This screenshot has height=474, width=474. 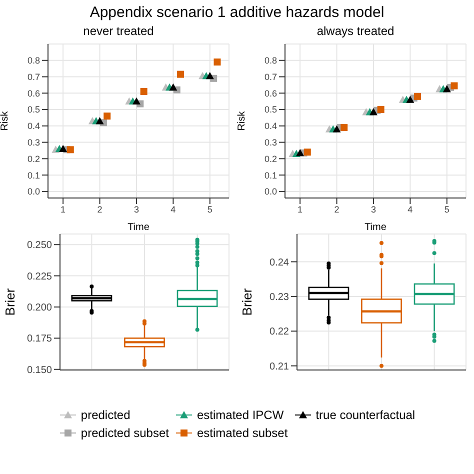 I want to click on y-tick-label: 0.175, so click(x=39, y=339).